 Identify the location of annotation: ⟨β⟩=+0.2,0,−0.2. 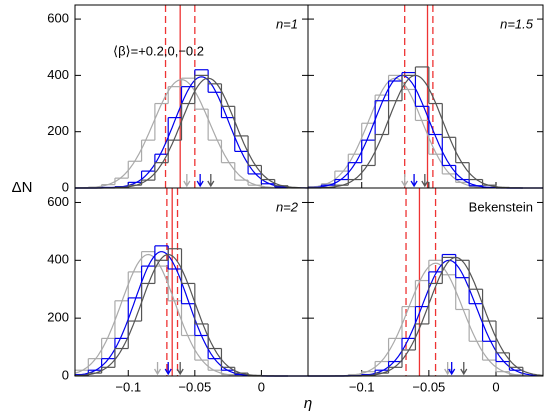
(158, 50).